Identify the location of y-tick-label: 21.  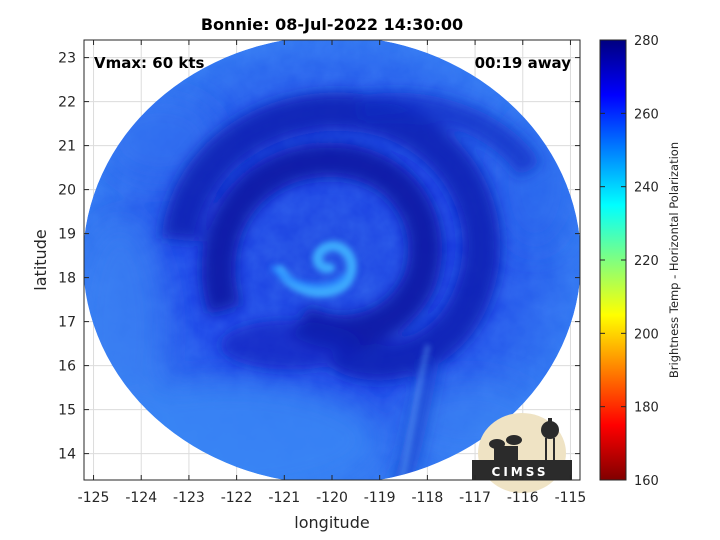
(67, 147).